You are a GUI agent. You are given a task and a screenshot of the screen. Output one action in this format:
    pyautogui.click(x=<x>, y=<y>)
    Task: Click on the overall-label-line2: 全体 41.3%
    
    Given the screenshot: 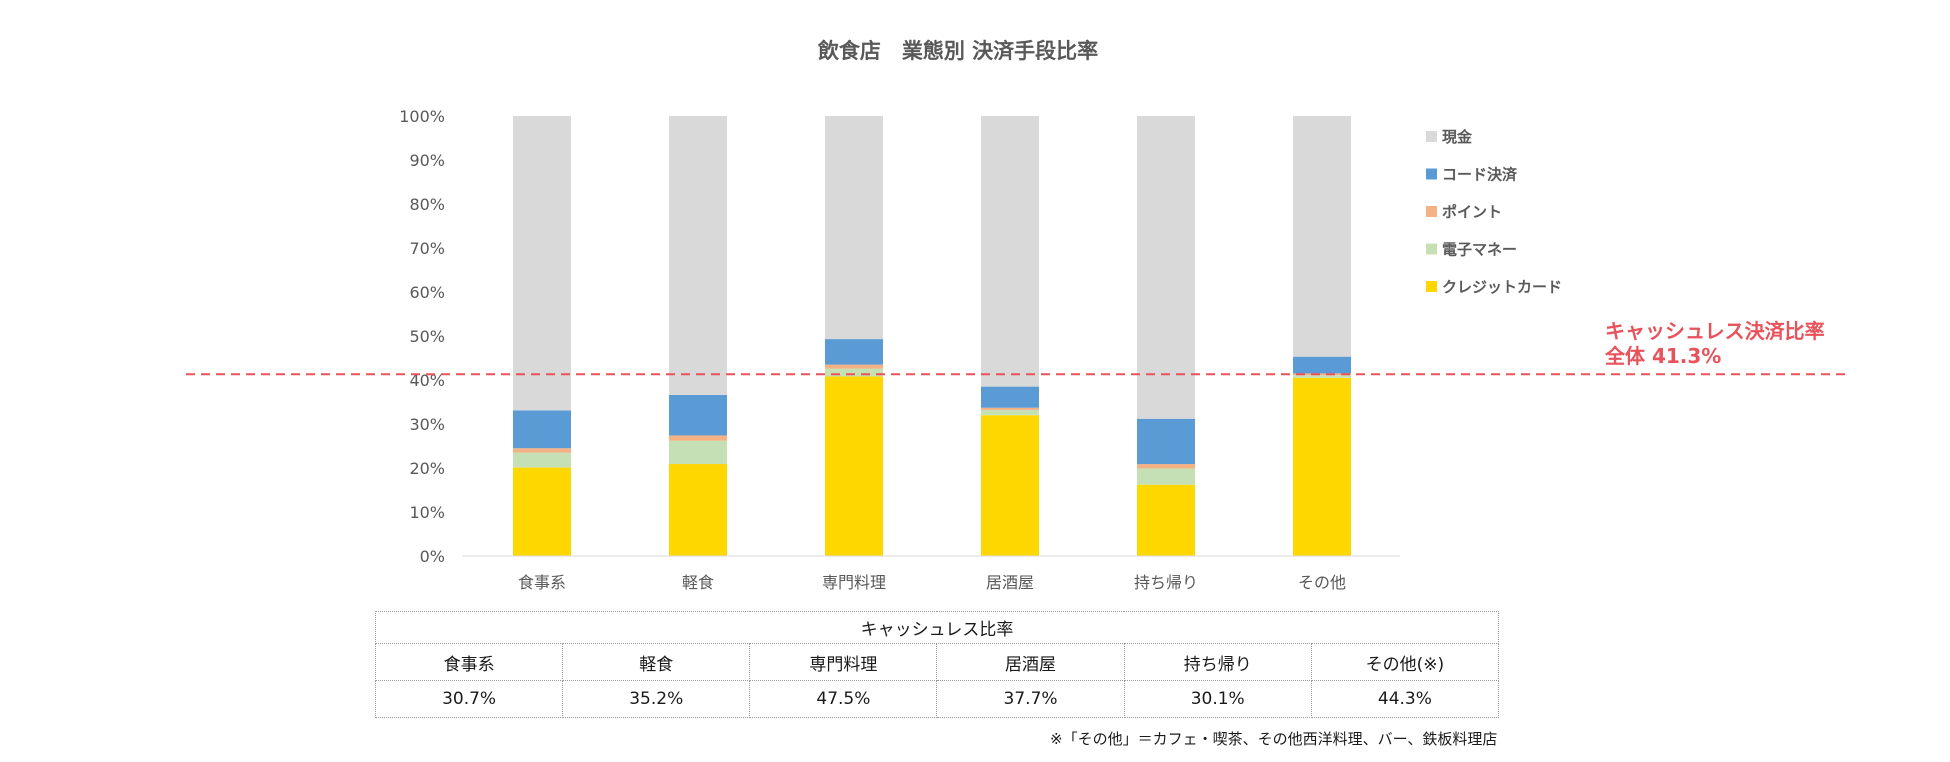 What is the action you would take?
    pyautogui.click(x=1662, y=356)
    